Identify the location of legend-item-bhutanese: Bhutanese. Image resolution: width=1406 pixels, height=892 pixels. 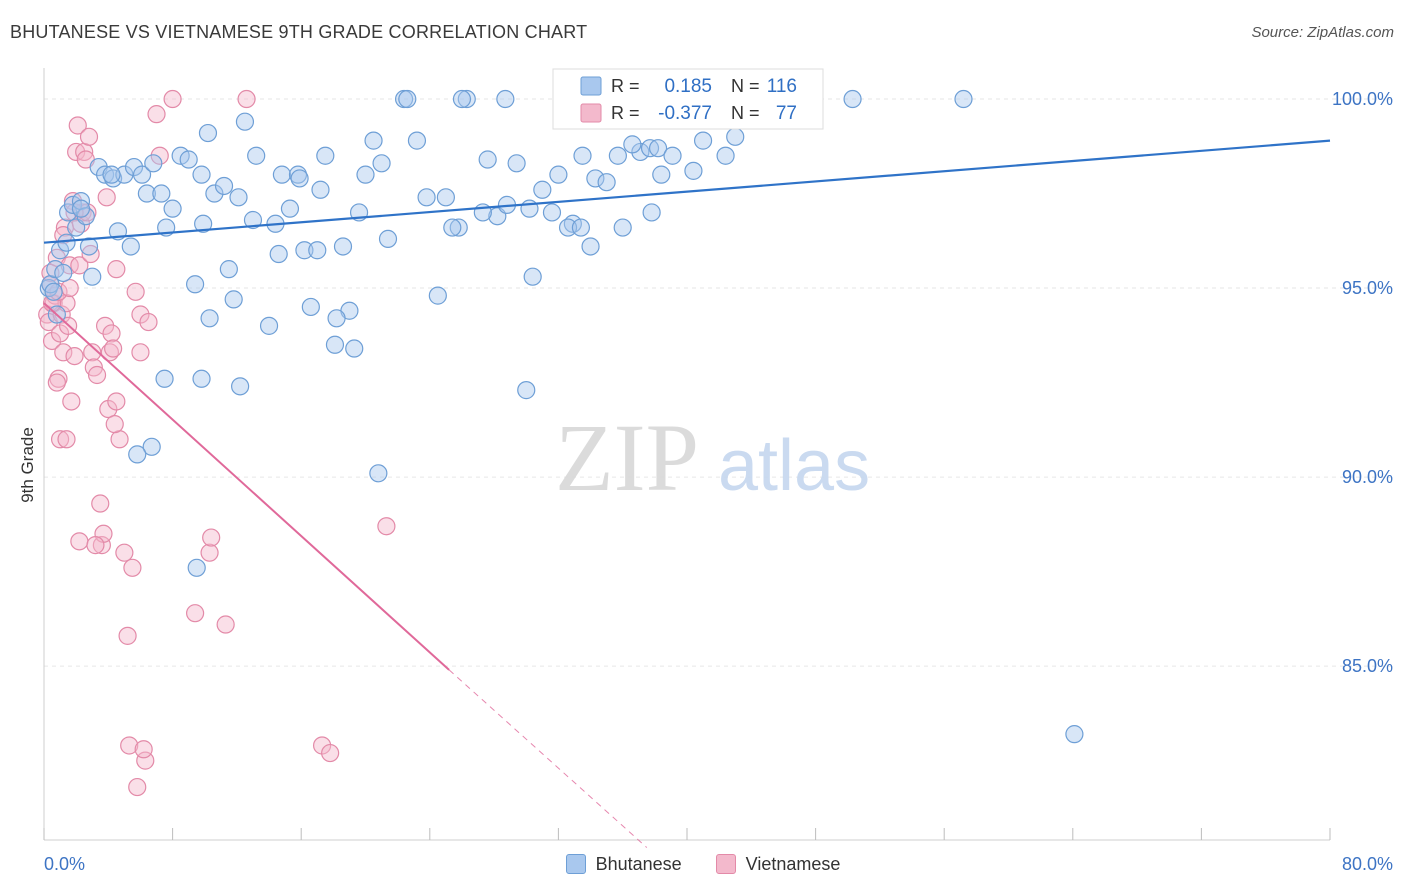
(623, 864).